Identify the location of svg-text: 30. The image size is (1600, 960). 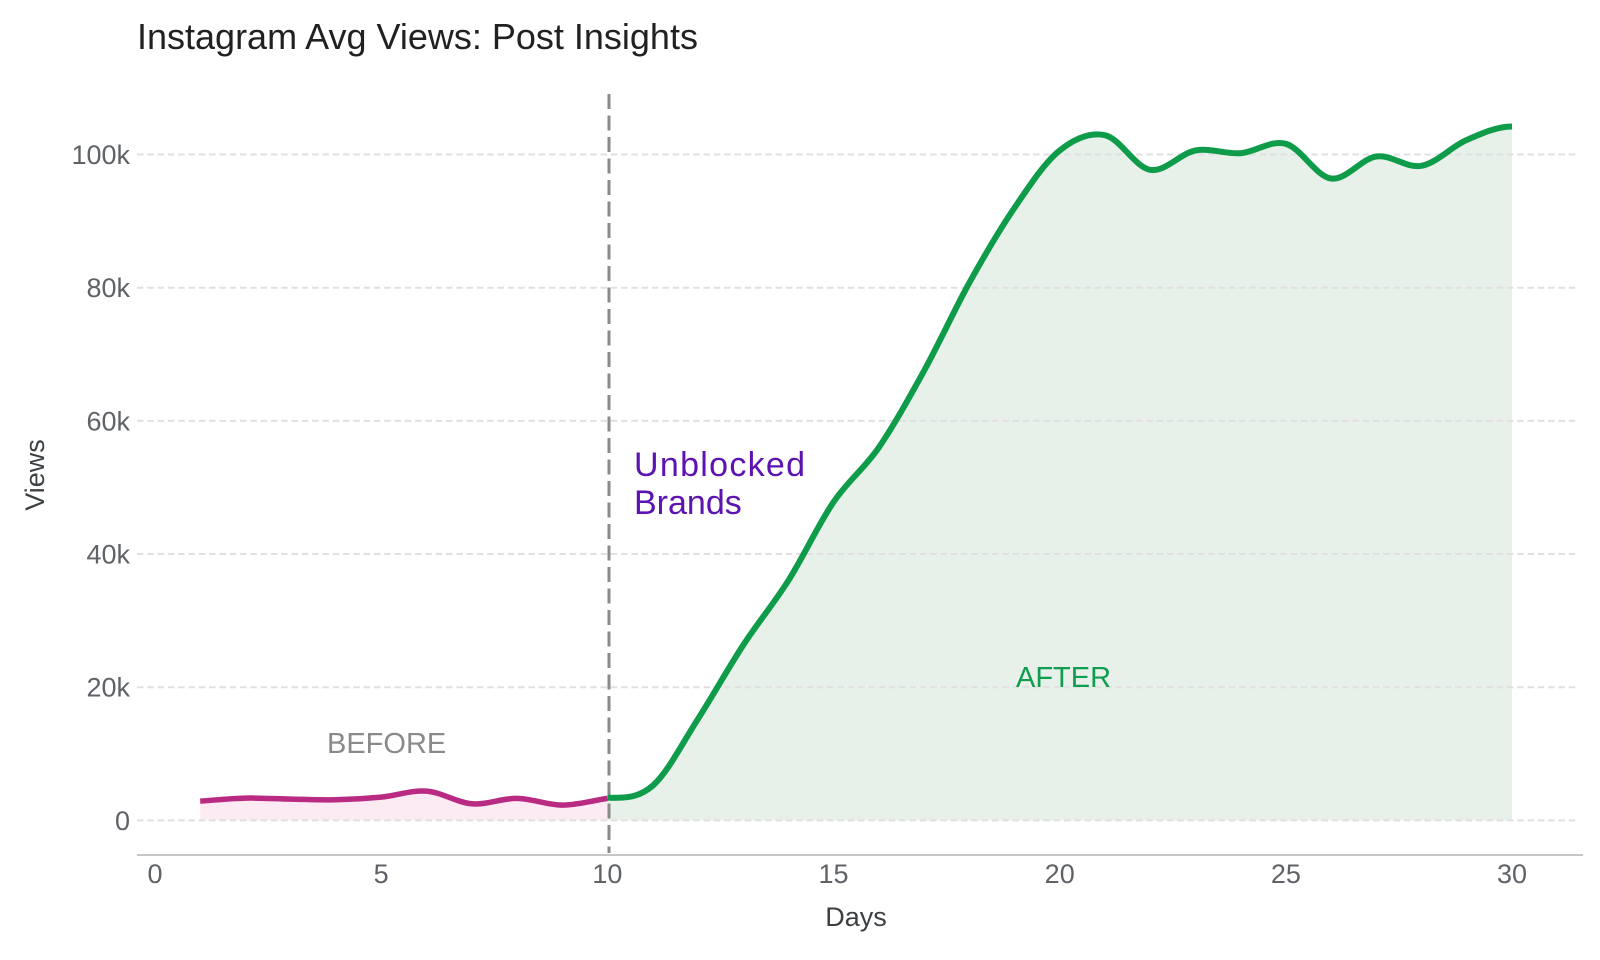
(1512, 874).